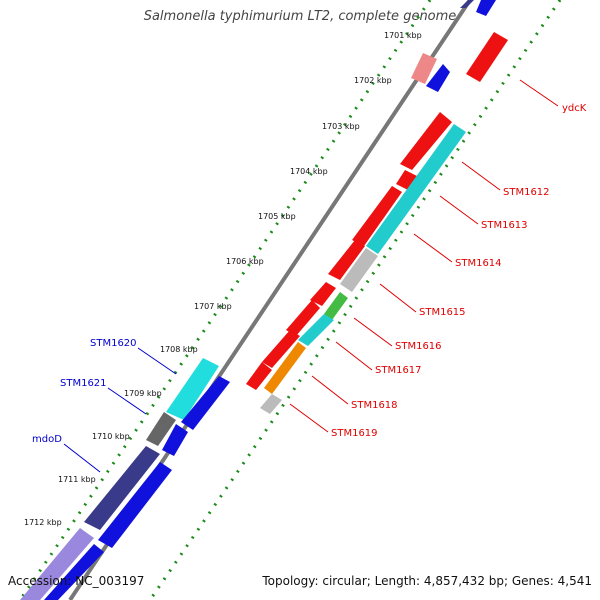  What do you see at coordinates (309, 171) in the screenshot?
I see `tick-label: 1704 kbp` at bounding box center [309, 171].